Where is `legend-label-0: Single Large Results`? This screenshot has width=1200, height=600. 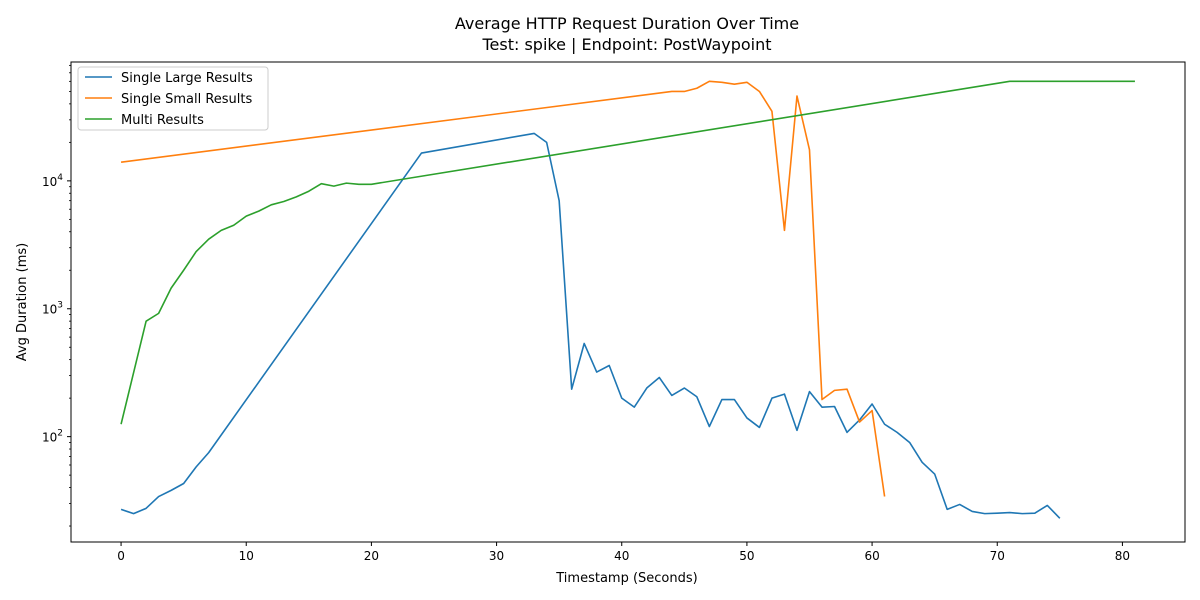
legend-label-0: Single Large Results is located at coordinates (187, 78).